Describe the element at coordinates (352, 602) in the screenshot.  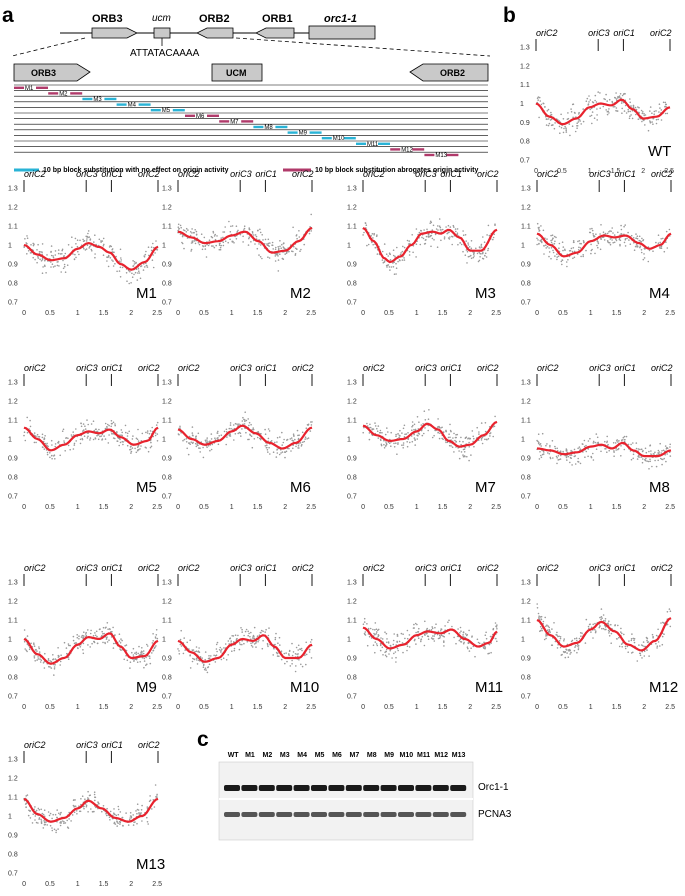
I see `y-tick-label: 1.2` at that location.